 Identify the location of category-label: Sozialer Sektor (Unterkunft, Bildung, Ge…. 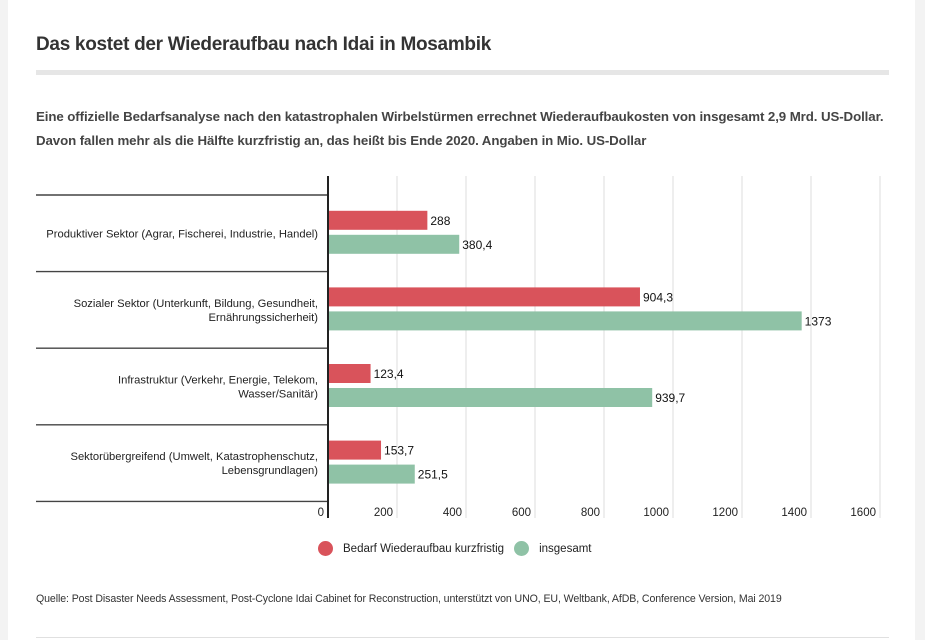
(196, 311).